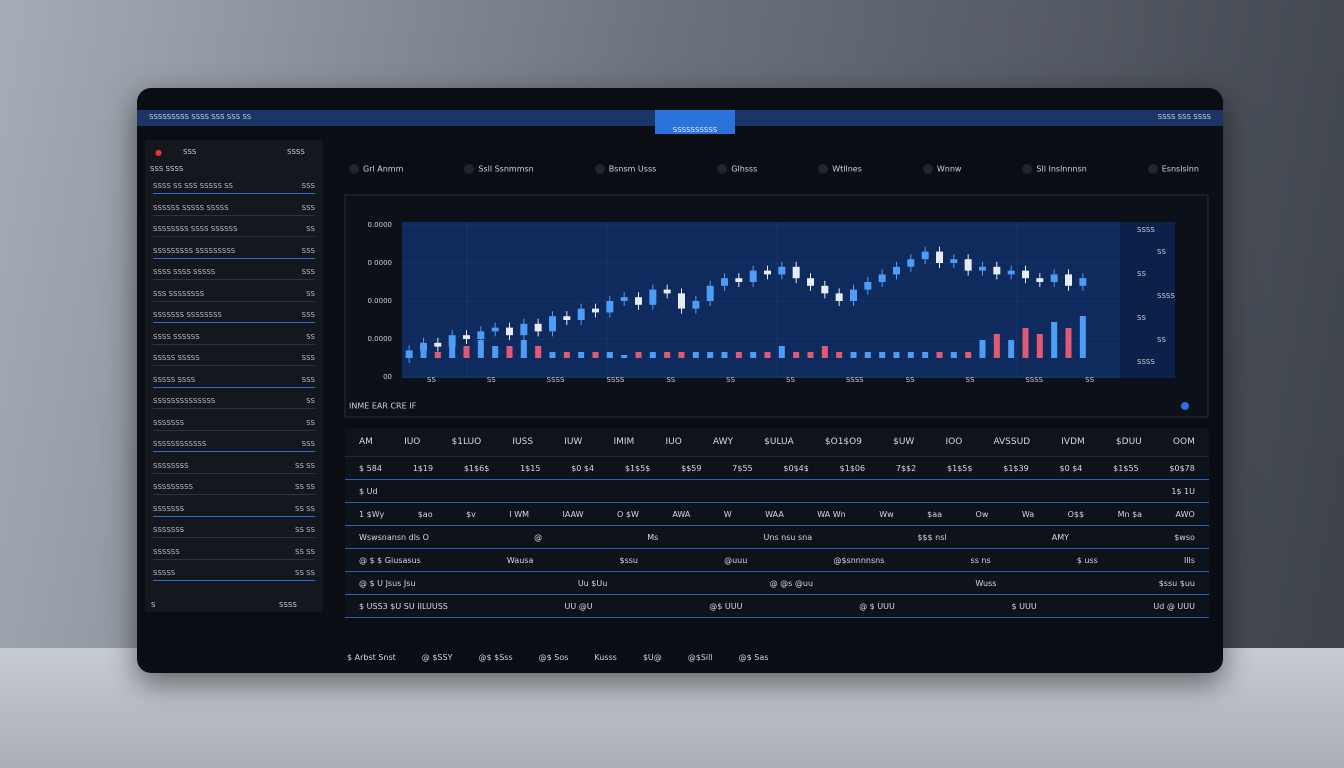  Describe the element at coordinates (637, 468) in the screenshot. I see `cell: $1$5$` at that location.